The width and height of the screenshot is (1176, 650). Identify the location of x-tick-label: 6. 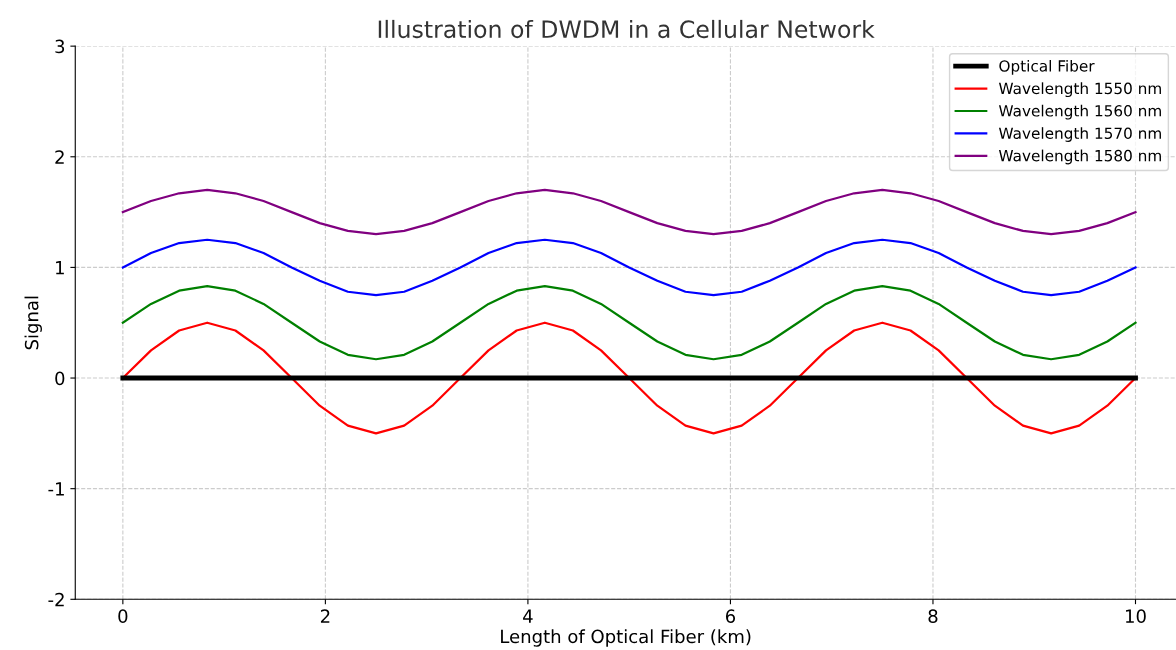
(730, 616).